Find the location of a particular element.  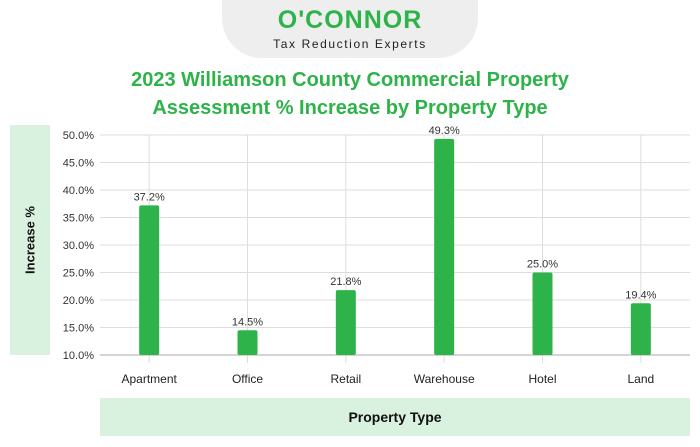

bar-warehouse is located at coordinates (444, 246).